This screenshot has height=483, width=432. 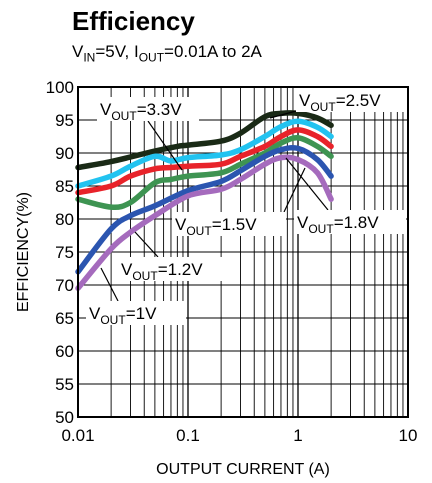 What do you see at coordinates (64, 417) in the screenshot?
I see `y-tick-label: 50` at bounding box center [64, 417].